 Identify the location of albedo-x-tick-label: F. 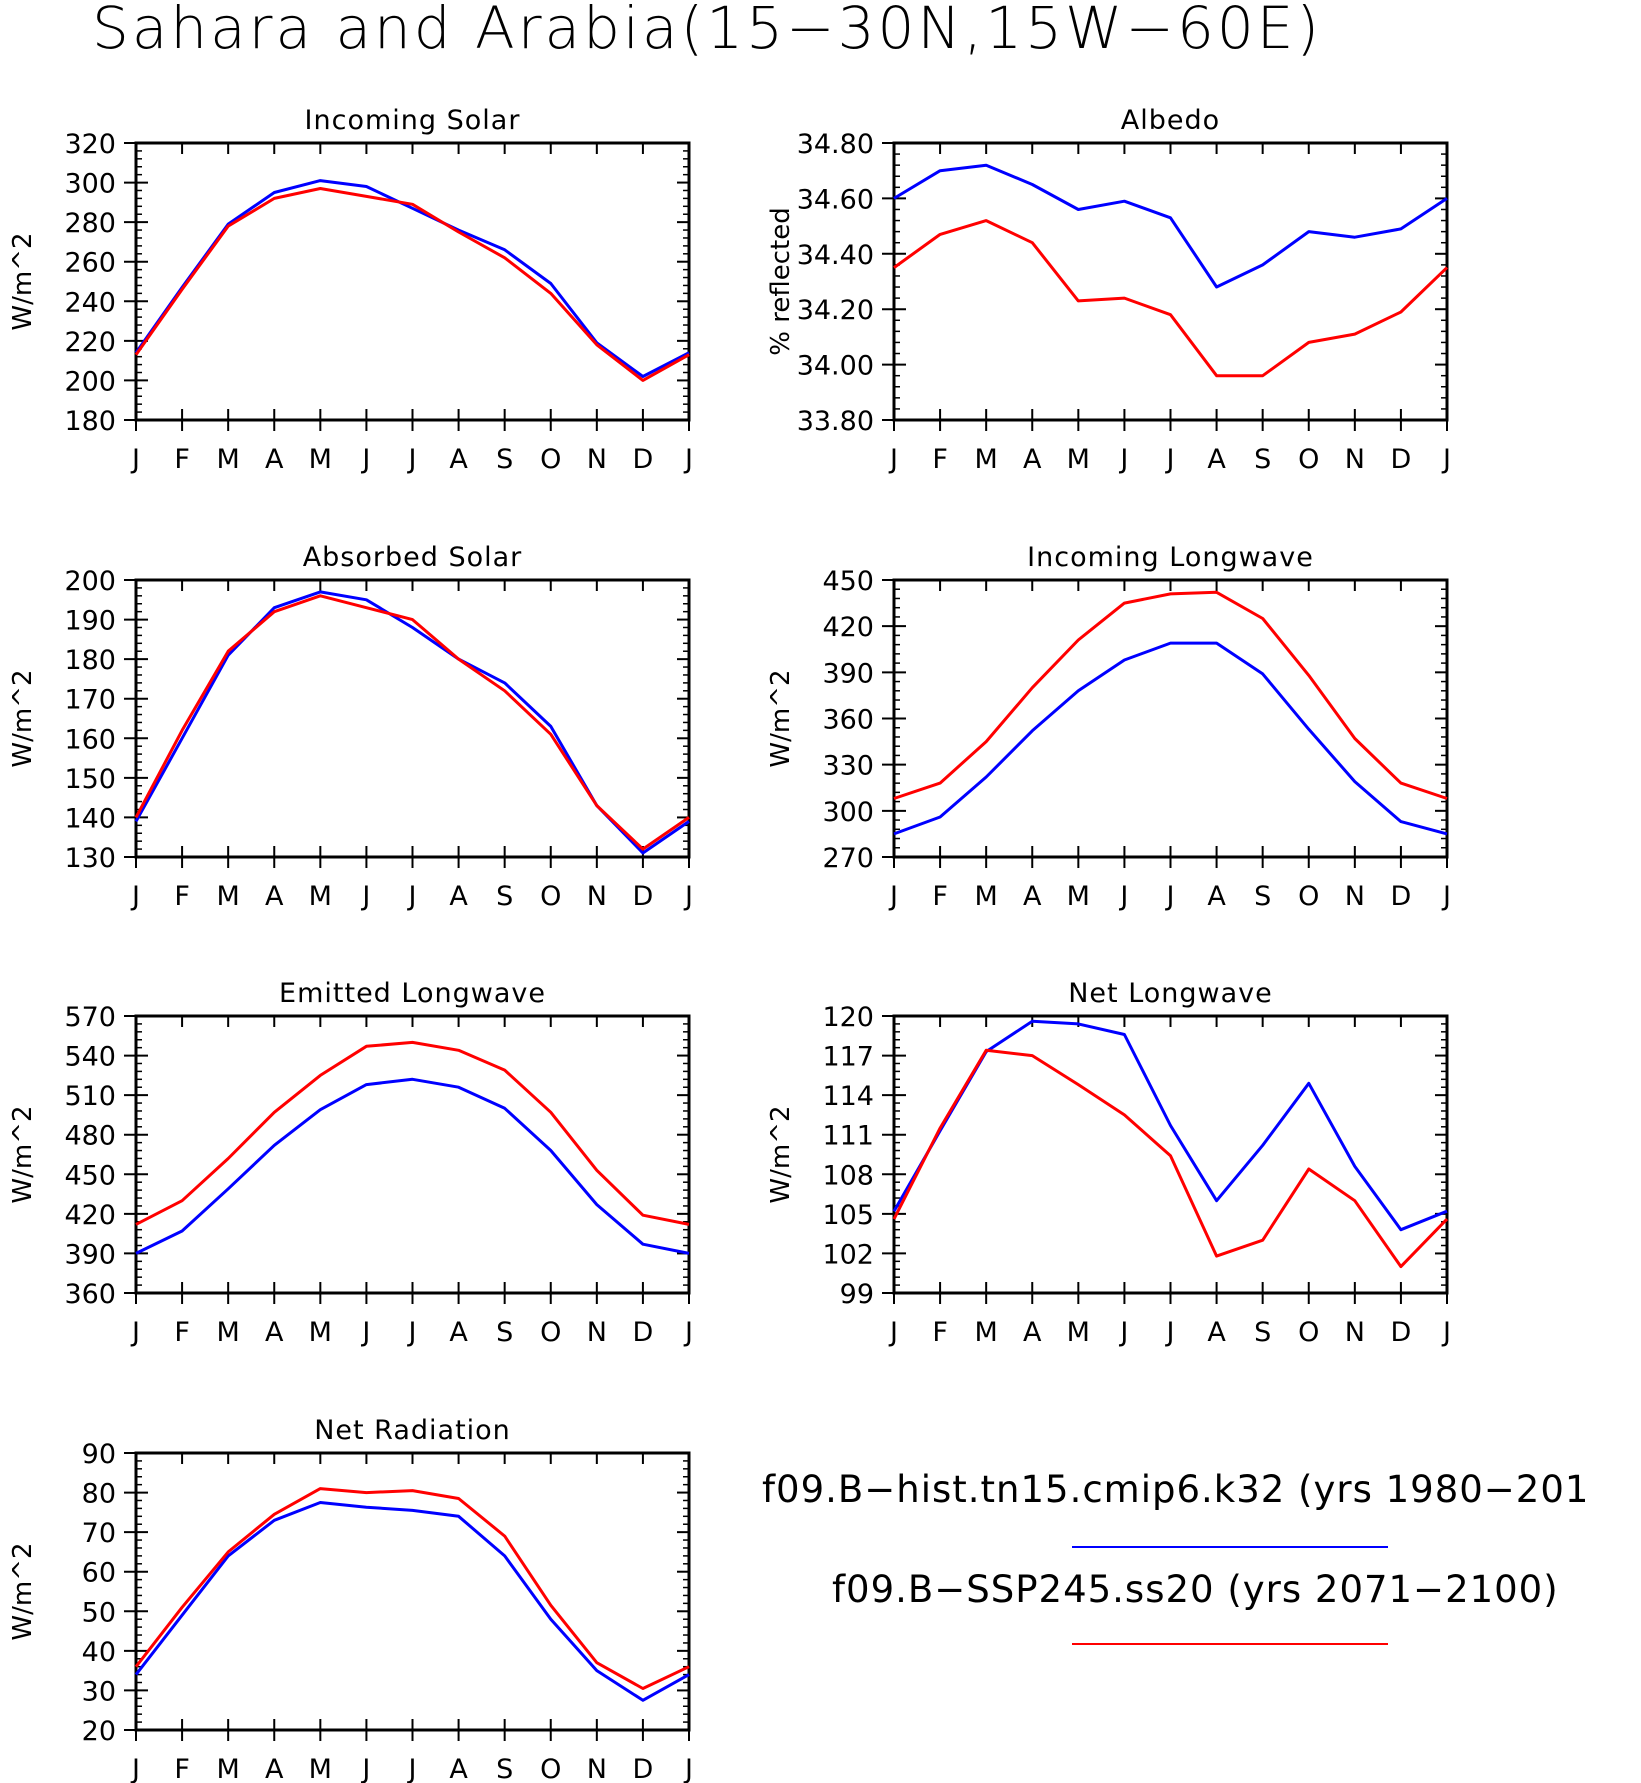
(940, 459).